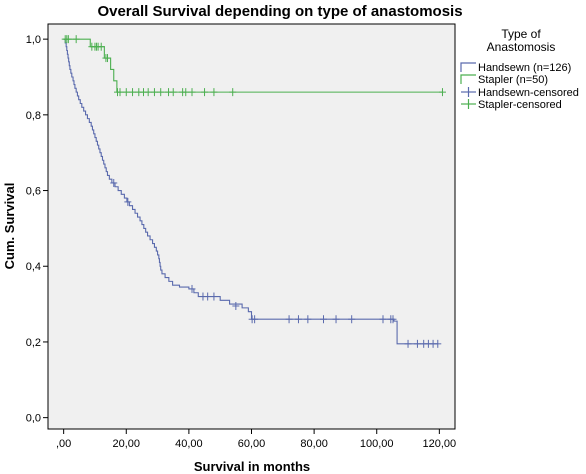 This screenshot has height=474, width=586. I want to click on y-tick-label: 0,8, so click(33, 116).